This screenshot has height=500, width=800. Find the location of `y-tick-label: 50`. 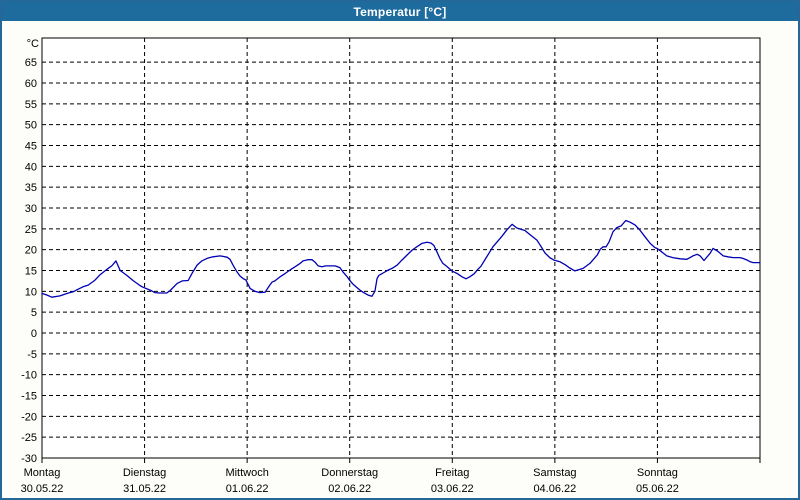

y-tick-label: 50 is located at coordinates (31, 126).